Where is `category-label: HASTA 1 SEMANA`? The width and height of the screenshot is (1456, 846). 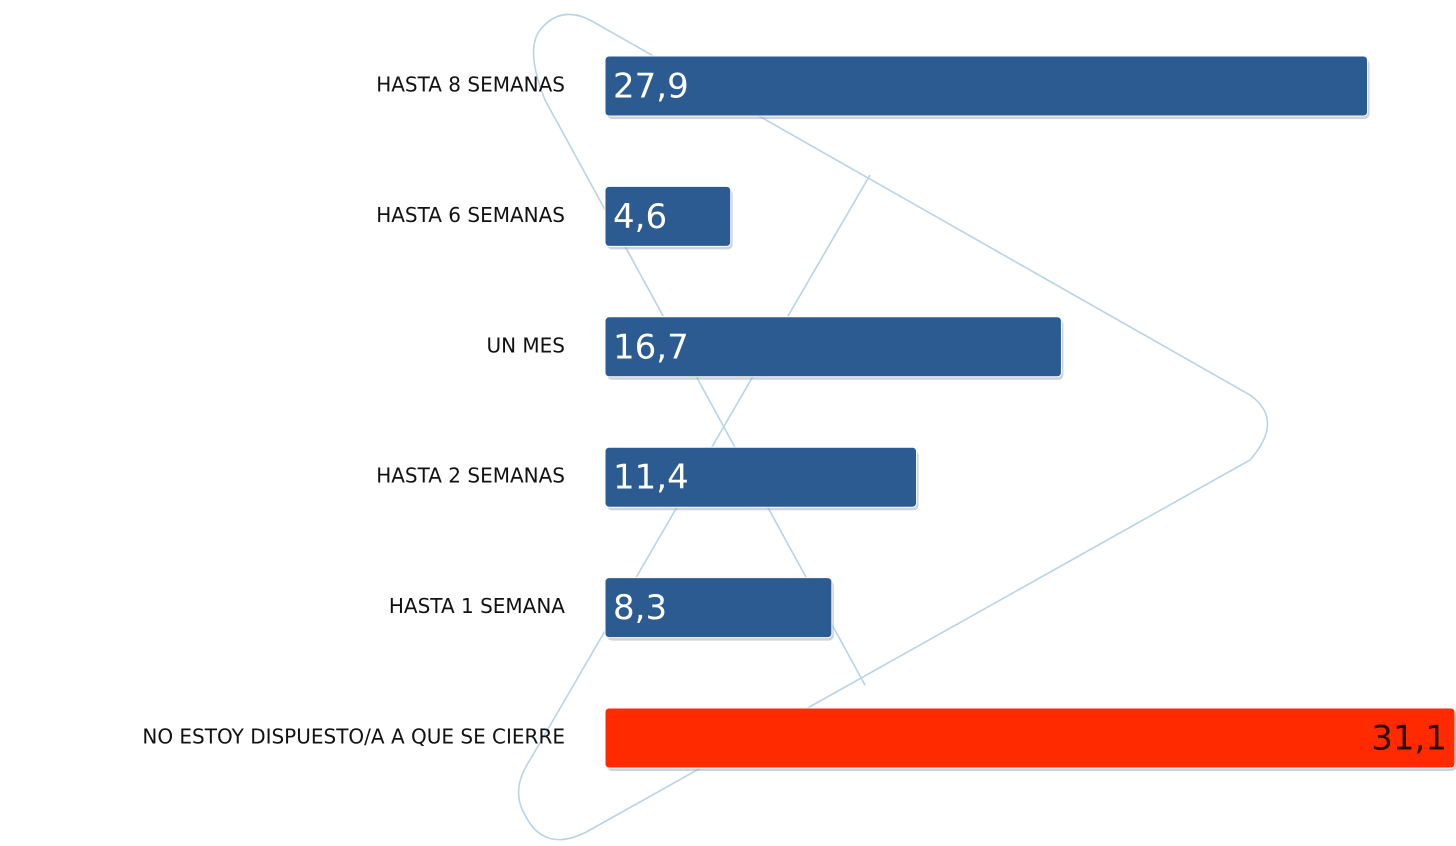
category-label: HASTA 1 SEMANA is located at coordinates (477, 606).